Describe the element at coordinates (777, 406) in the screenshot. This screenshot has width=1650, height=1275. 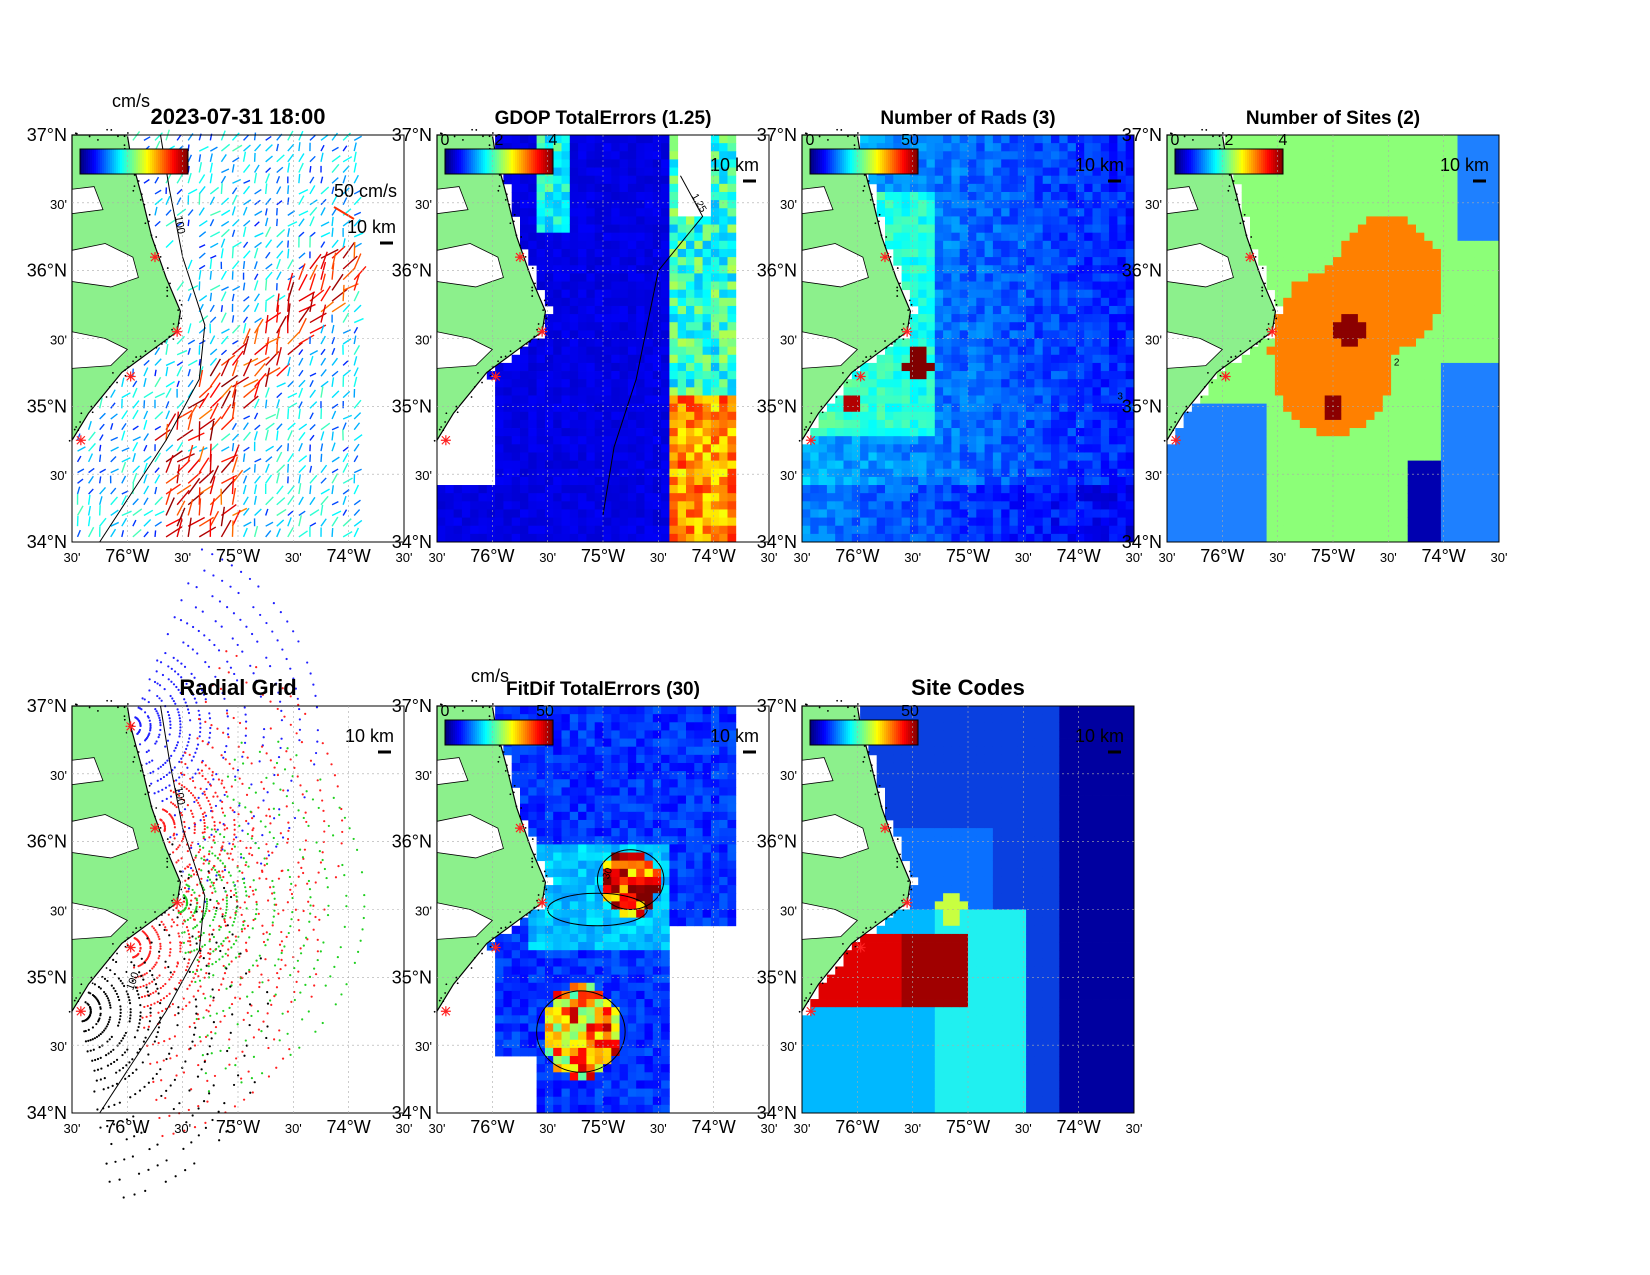
I see `lat-tick-label: 35°N` at that location.